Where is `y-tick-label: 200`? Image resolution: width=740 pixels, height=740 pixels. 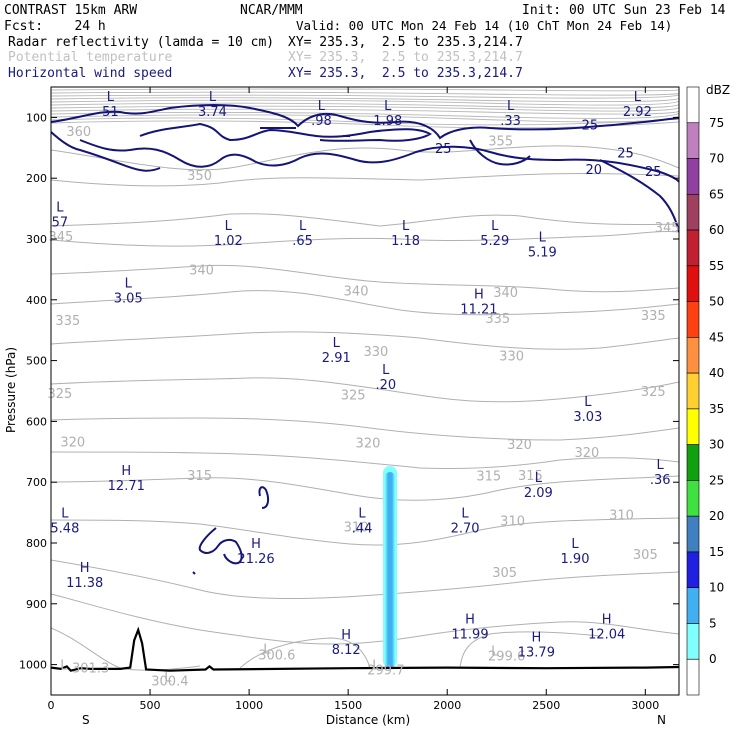 y-tick-label: 200 is located at coordinates (36, 178).